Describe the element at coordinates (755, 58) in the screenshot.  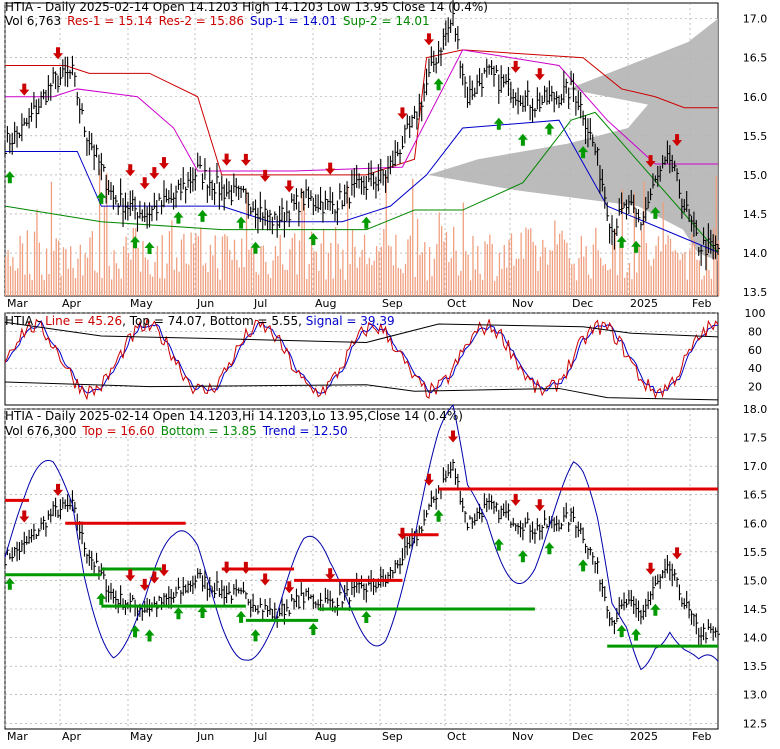
I see `y-tick-label: 16.5` at that location.